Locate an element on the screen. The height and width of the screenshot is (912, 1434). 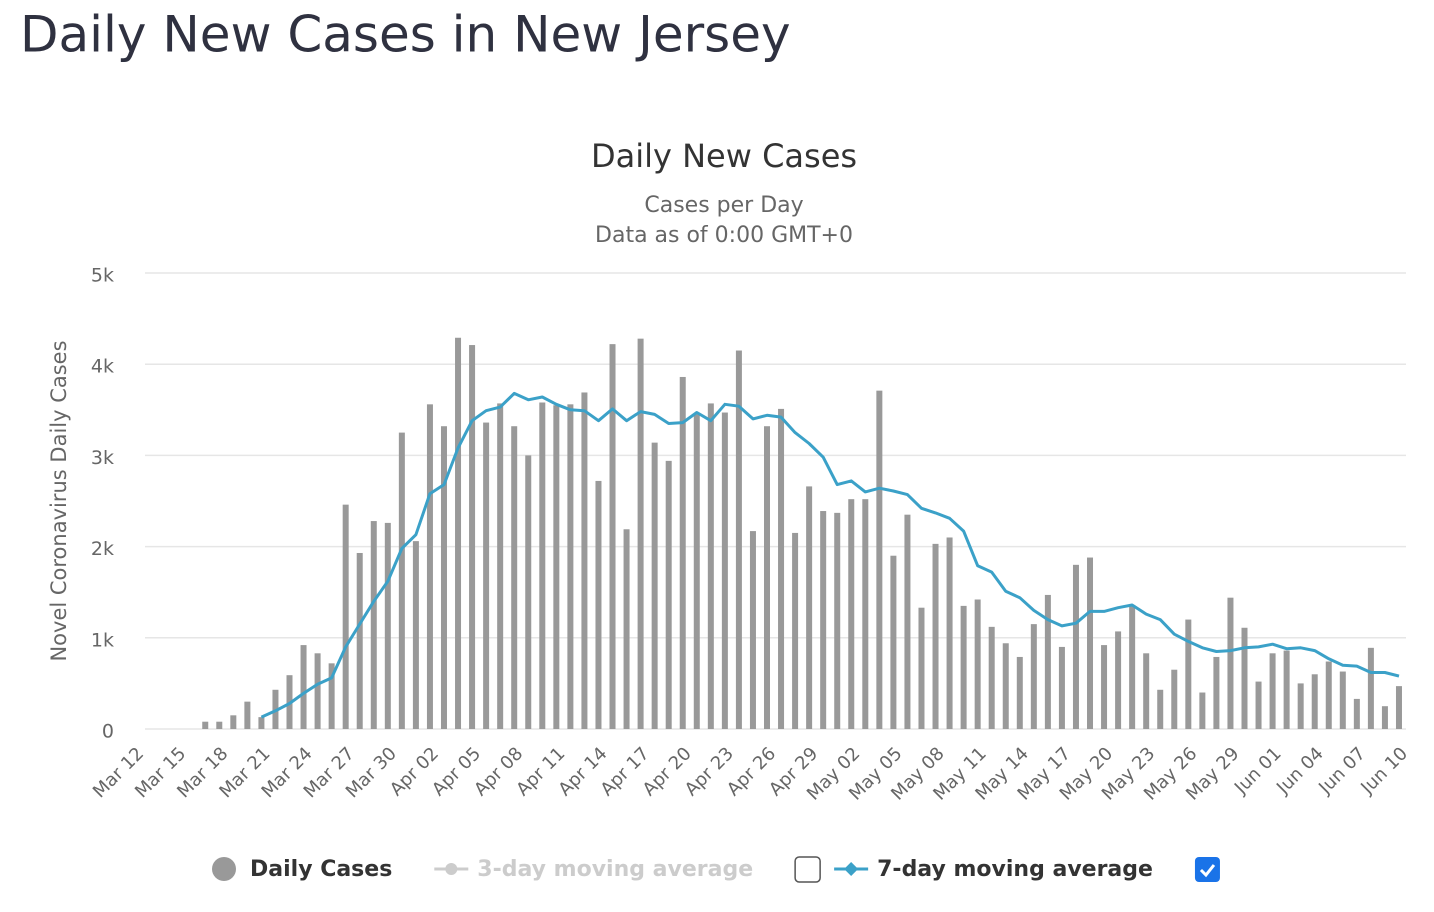
y-tick-label: 4k is located at coordinates (102, 367).